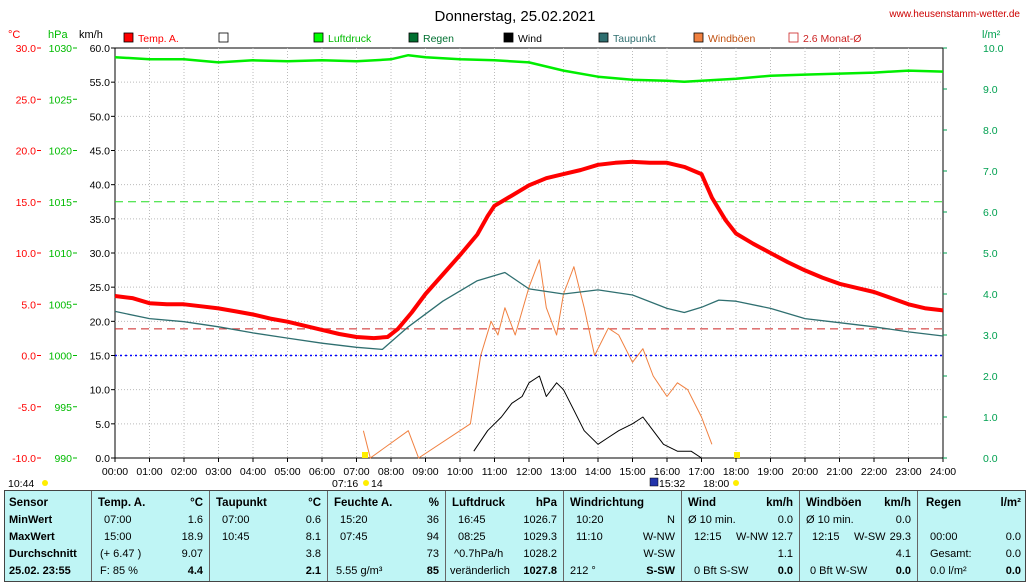 This screenshot has height=587, width=1034. Describe the element at coordinates (908, 472) in the screenshot. I see `x-tick-label: 23:00` at that location.